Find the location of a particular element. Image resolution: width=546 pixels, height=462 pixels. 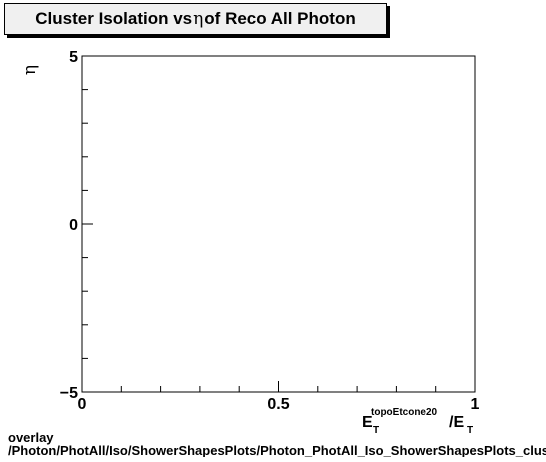

footer-line-1: overlay is located at coordinates (31, 438).